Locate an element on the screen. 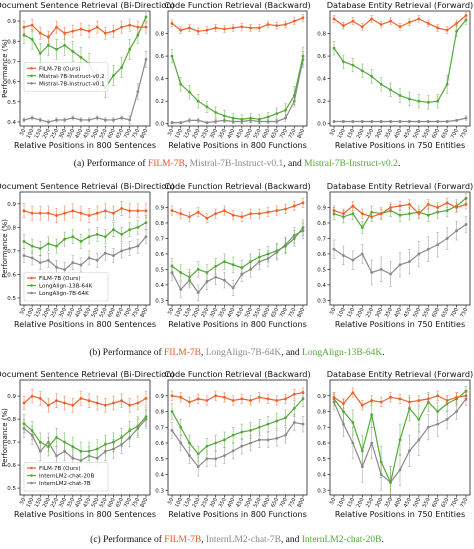  caption-part: . is located at coordinates (399, 164).